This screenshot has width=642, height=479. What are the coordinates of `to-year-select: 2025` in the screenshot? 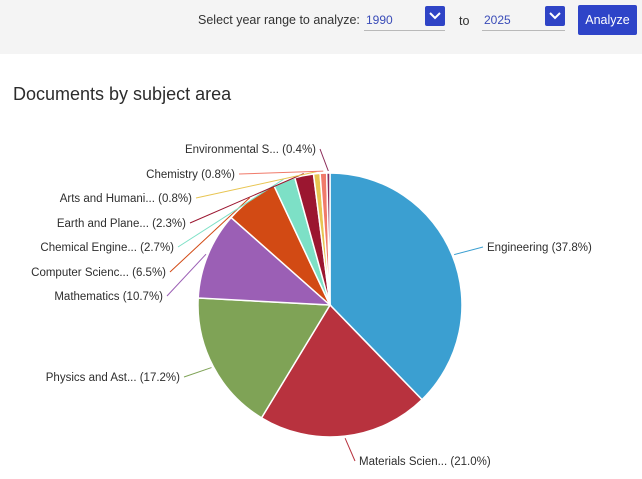 It's located at (523, 18).